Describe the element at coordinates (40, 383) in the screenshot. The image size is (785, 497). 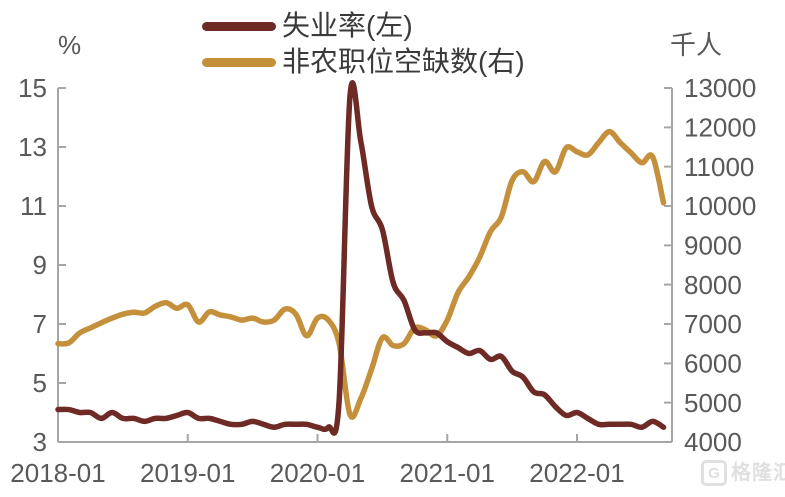
I see `left-axis-tick-label: 5` at that location.